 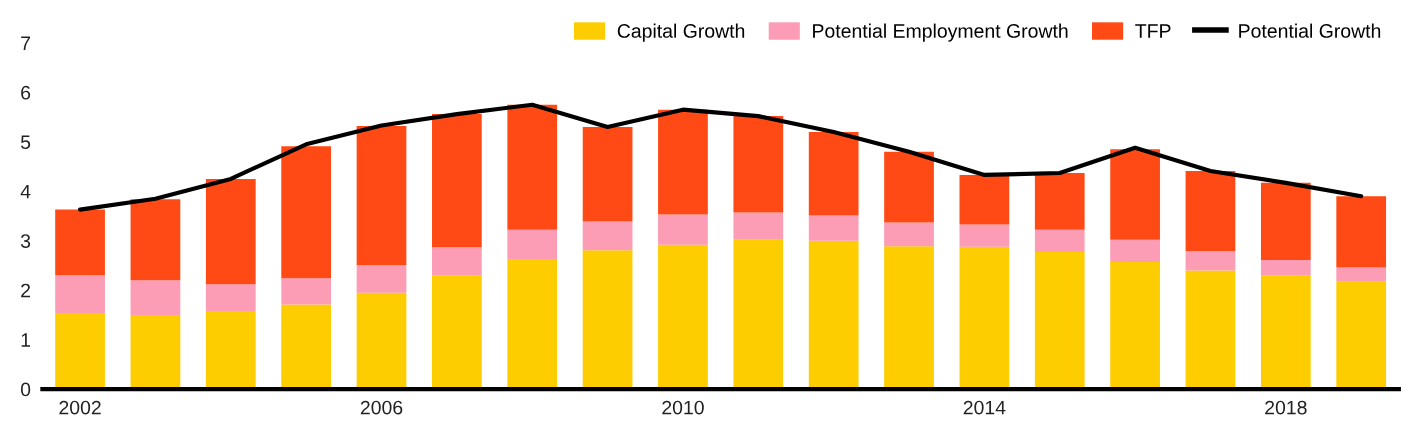 What do you see at coordinates (25, 191) in the screenshot?
I see `y-tick-label: 4` at bounding box center [25, 191].